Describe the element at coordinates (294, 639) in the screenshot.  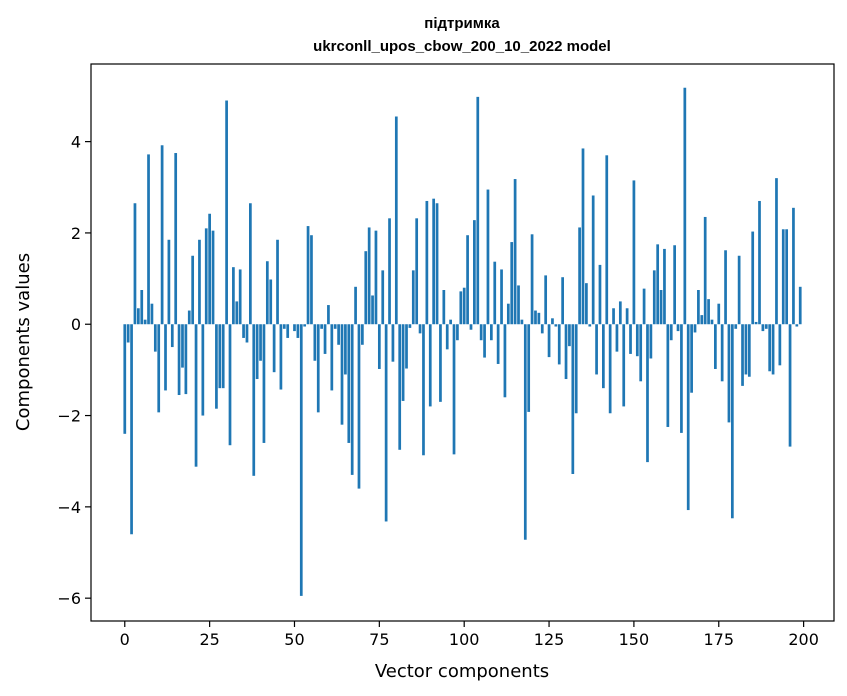
I see `x-tick-label: 50` at that location.